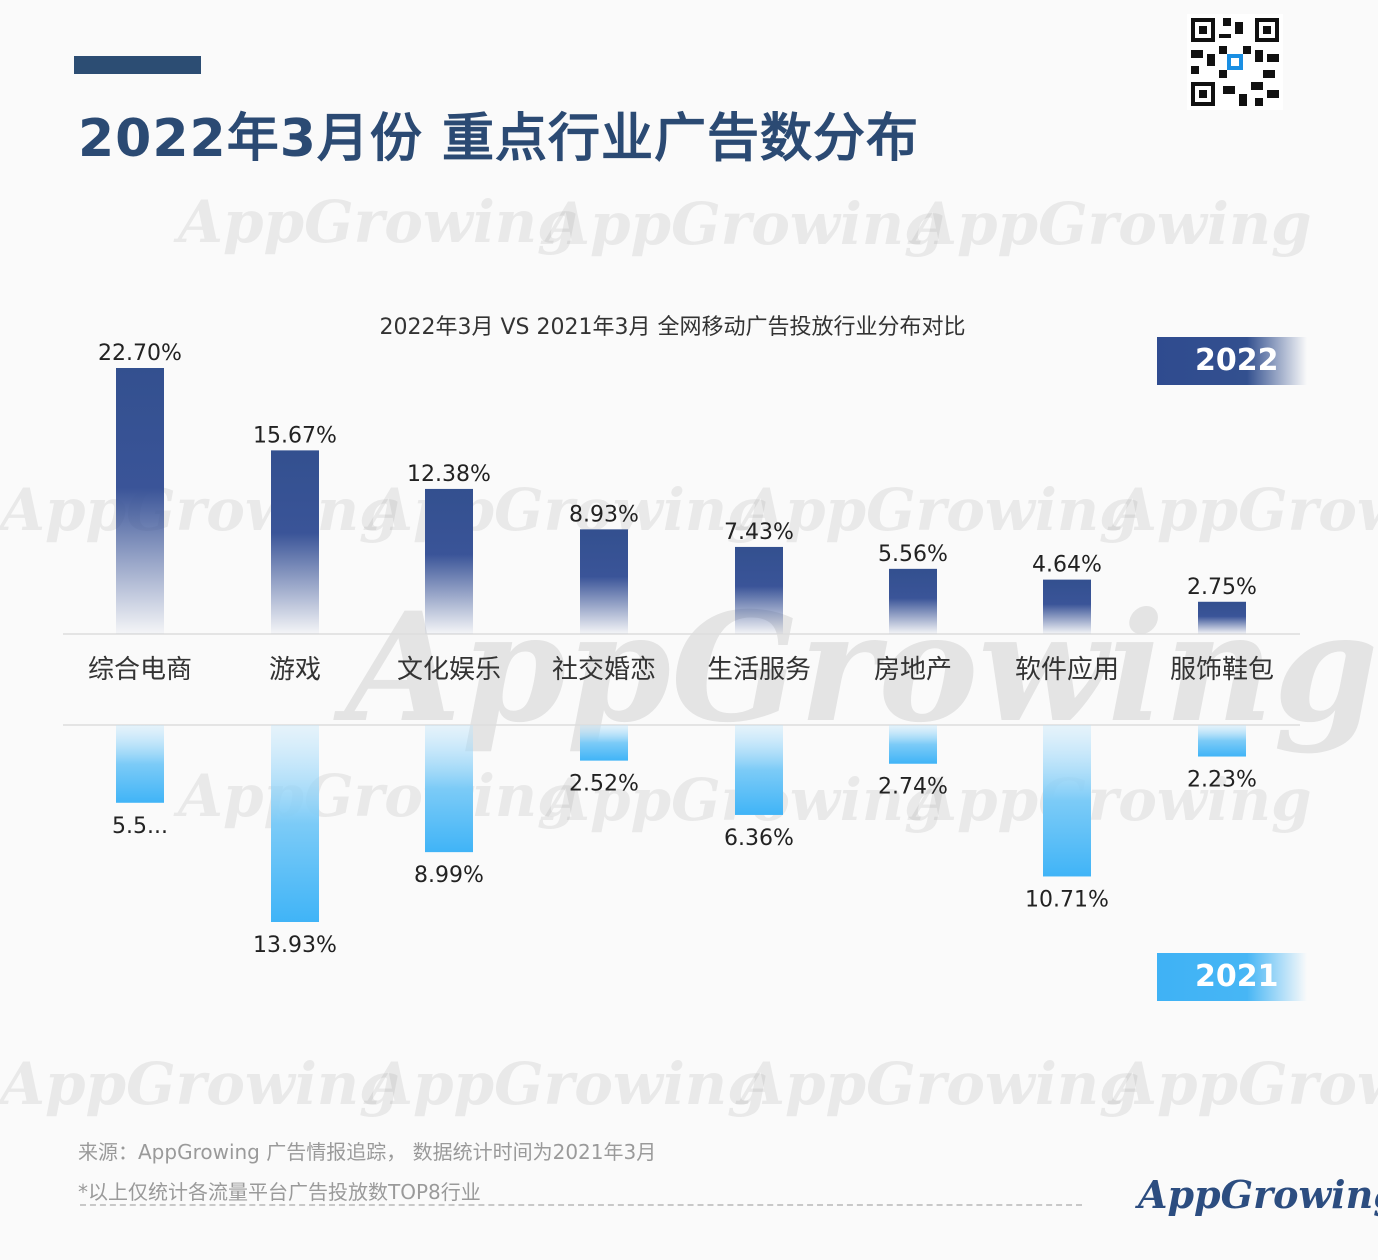  What do you see at coordinates (581, 1205) in the screenshot?
I see `footer-divider` at bounding box center [581, 1205].